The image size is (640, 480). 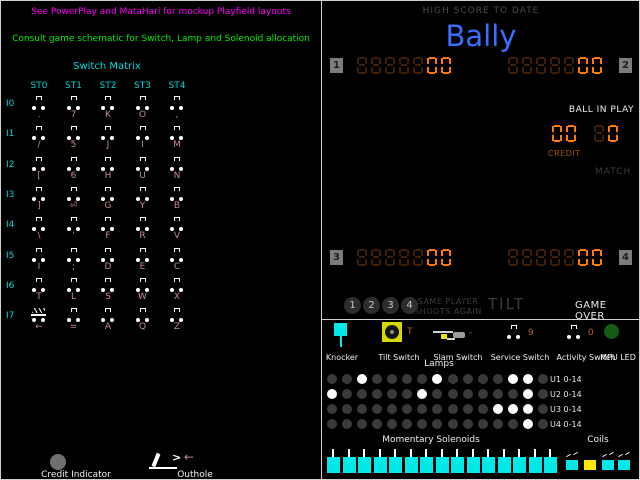 I want to click on slam-switch-icon, so click(x=443, y=332).